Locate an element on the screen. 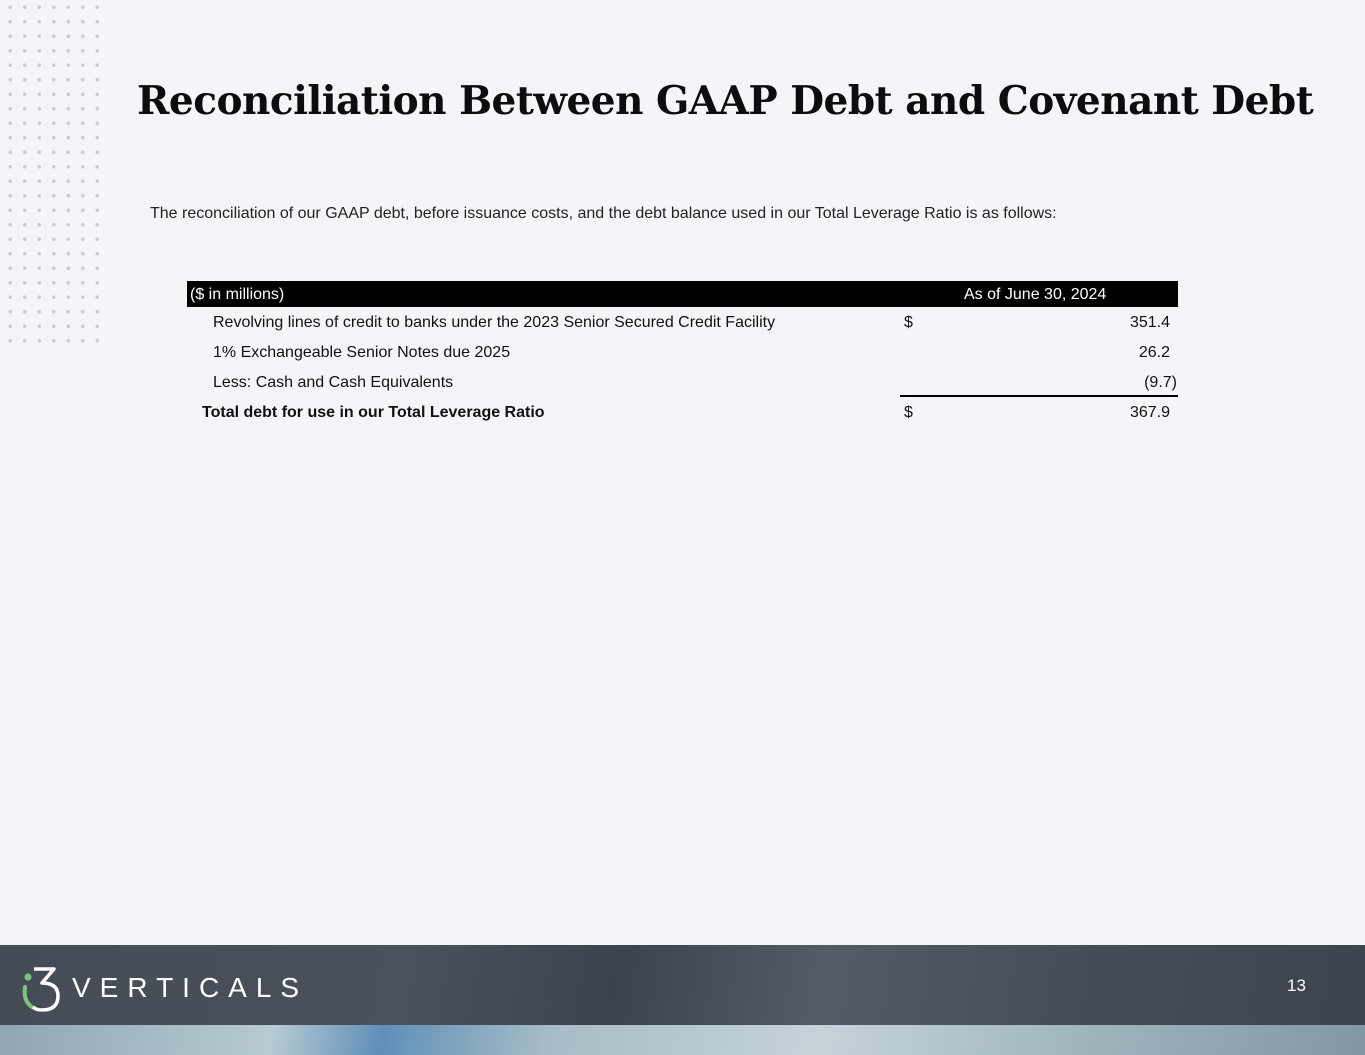  i3-logo-icon is located at coordinates (41, 989).